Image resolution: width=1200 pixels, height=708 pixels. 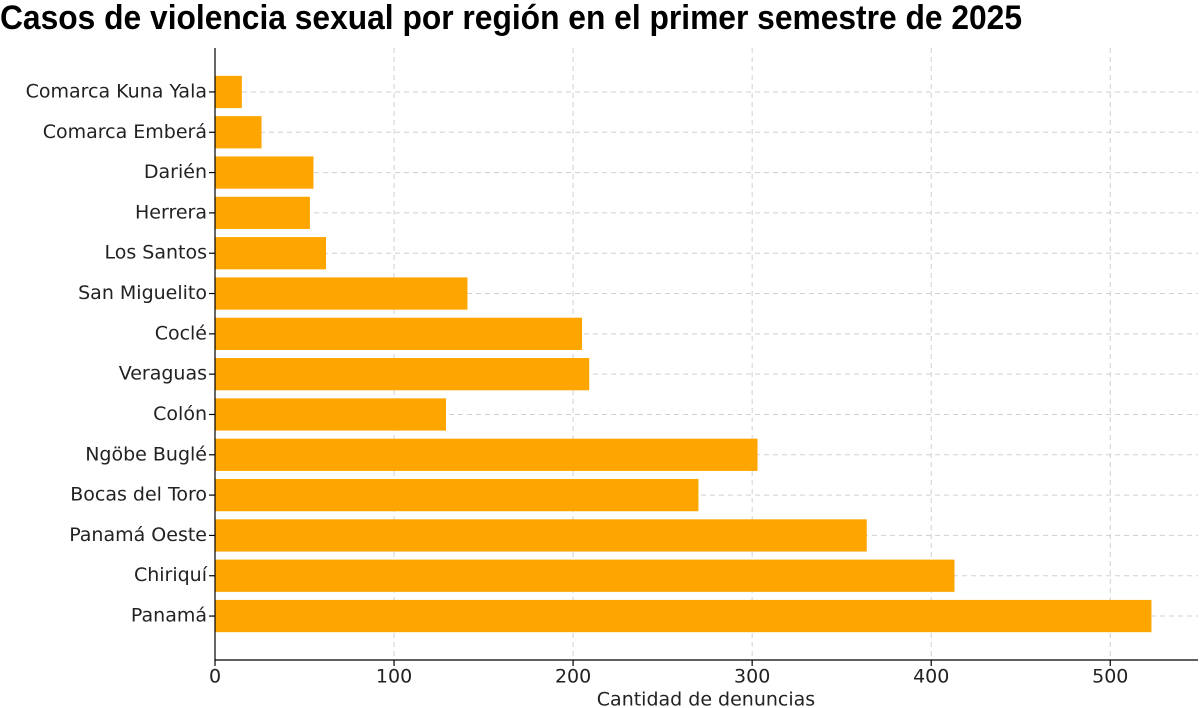 What do you see at coordinates (146, 454) in the screenshot?
I see `y-tick-label: Ngöbe Buglé` at bounding box center [146, 454].